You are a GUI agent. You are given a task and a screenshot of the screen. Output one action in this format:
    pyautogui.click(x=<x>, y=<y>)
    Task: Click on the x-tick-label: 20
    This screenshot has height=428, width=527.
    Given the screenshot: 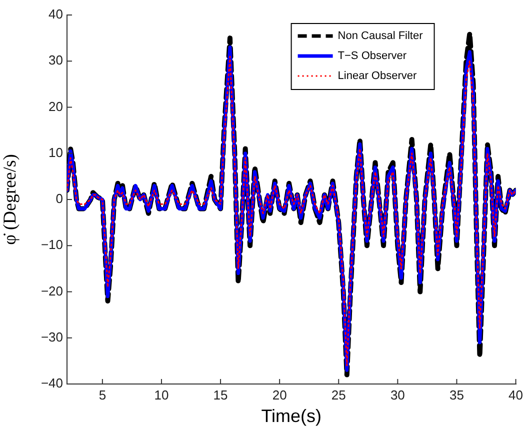 What is the action you would take?
    pyautogui.click(x=279, y=394)
    